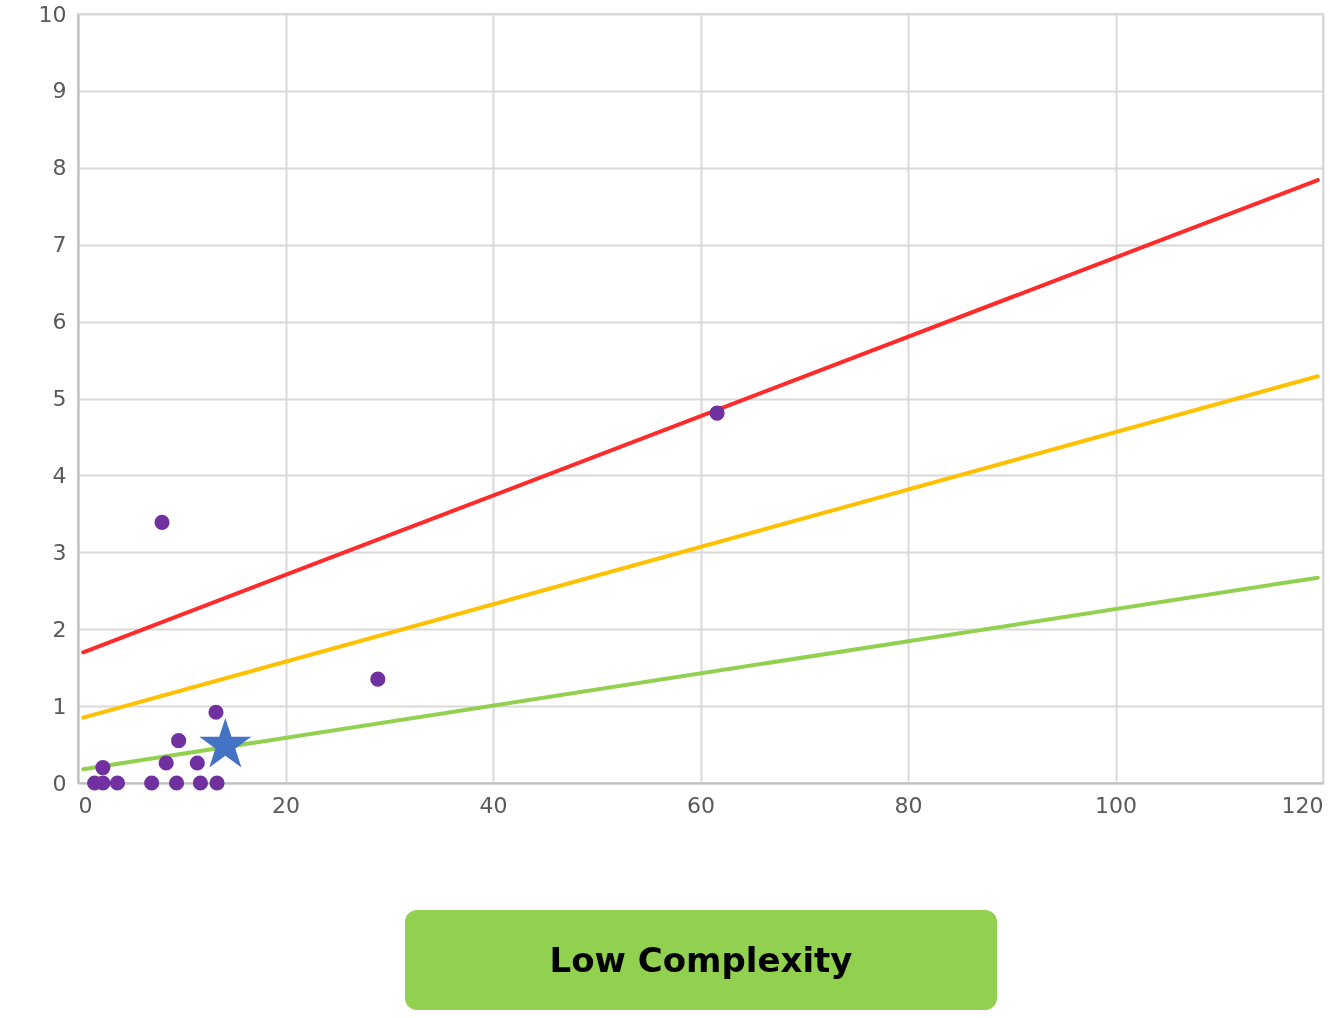 The width and height of the screenshot is (1330, 1018). I want to click on x-tick-label: 20, so click(286, 805).